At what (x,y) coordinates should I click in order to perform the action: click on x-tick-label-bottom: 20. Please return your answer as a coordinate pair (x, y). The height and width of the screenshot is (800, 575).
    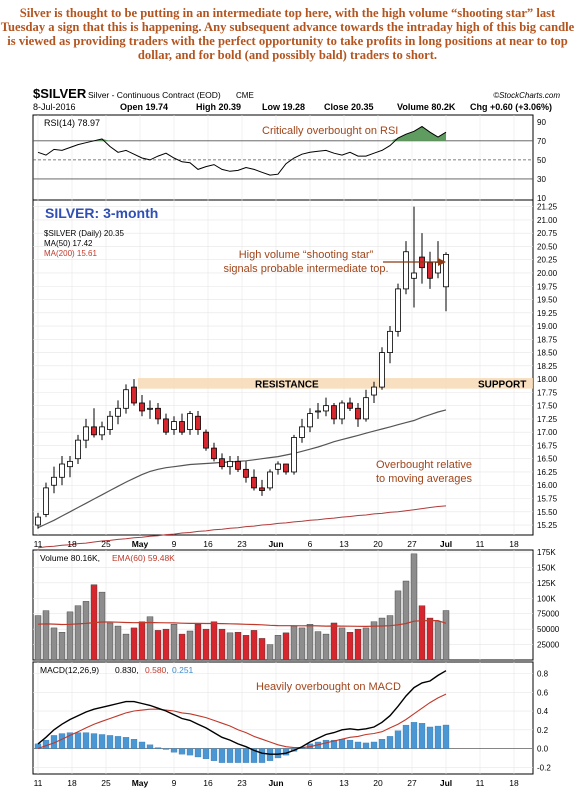
    Looking at the image, I should click on (378, 783).